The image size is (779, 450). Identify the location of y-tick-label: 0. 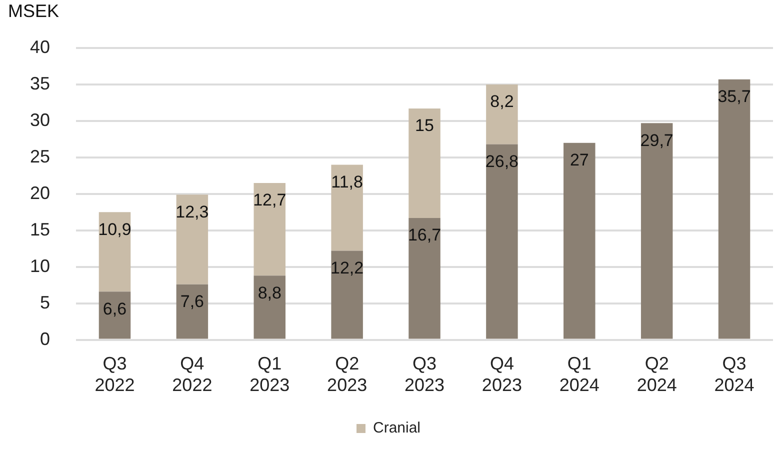
(45, 338).